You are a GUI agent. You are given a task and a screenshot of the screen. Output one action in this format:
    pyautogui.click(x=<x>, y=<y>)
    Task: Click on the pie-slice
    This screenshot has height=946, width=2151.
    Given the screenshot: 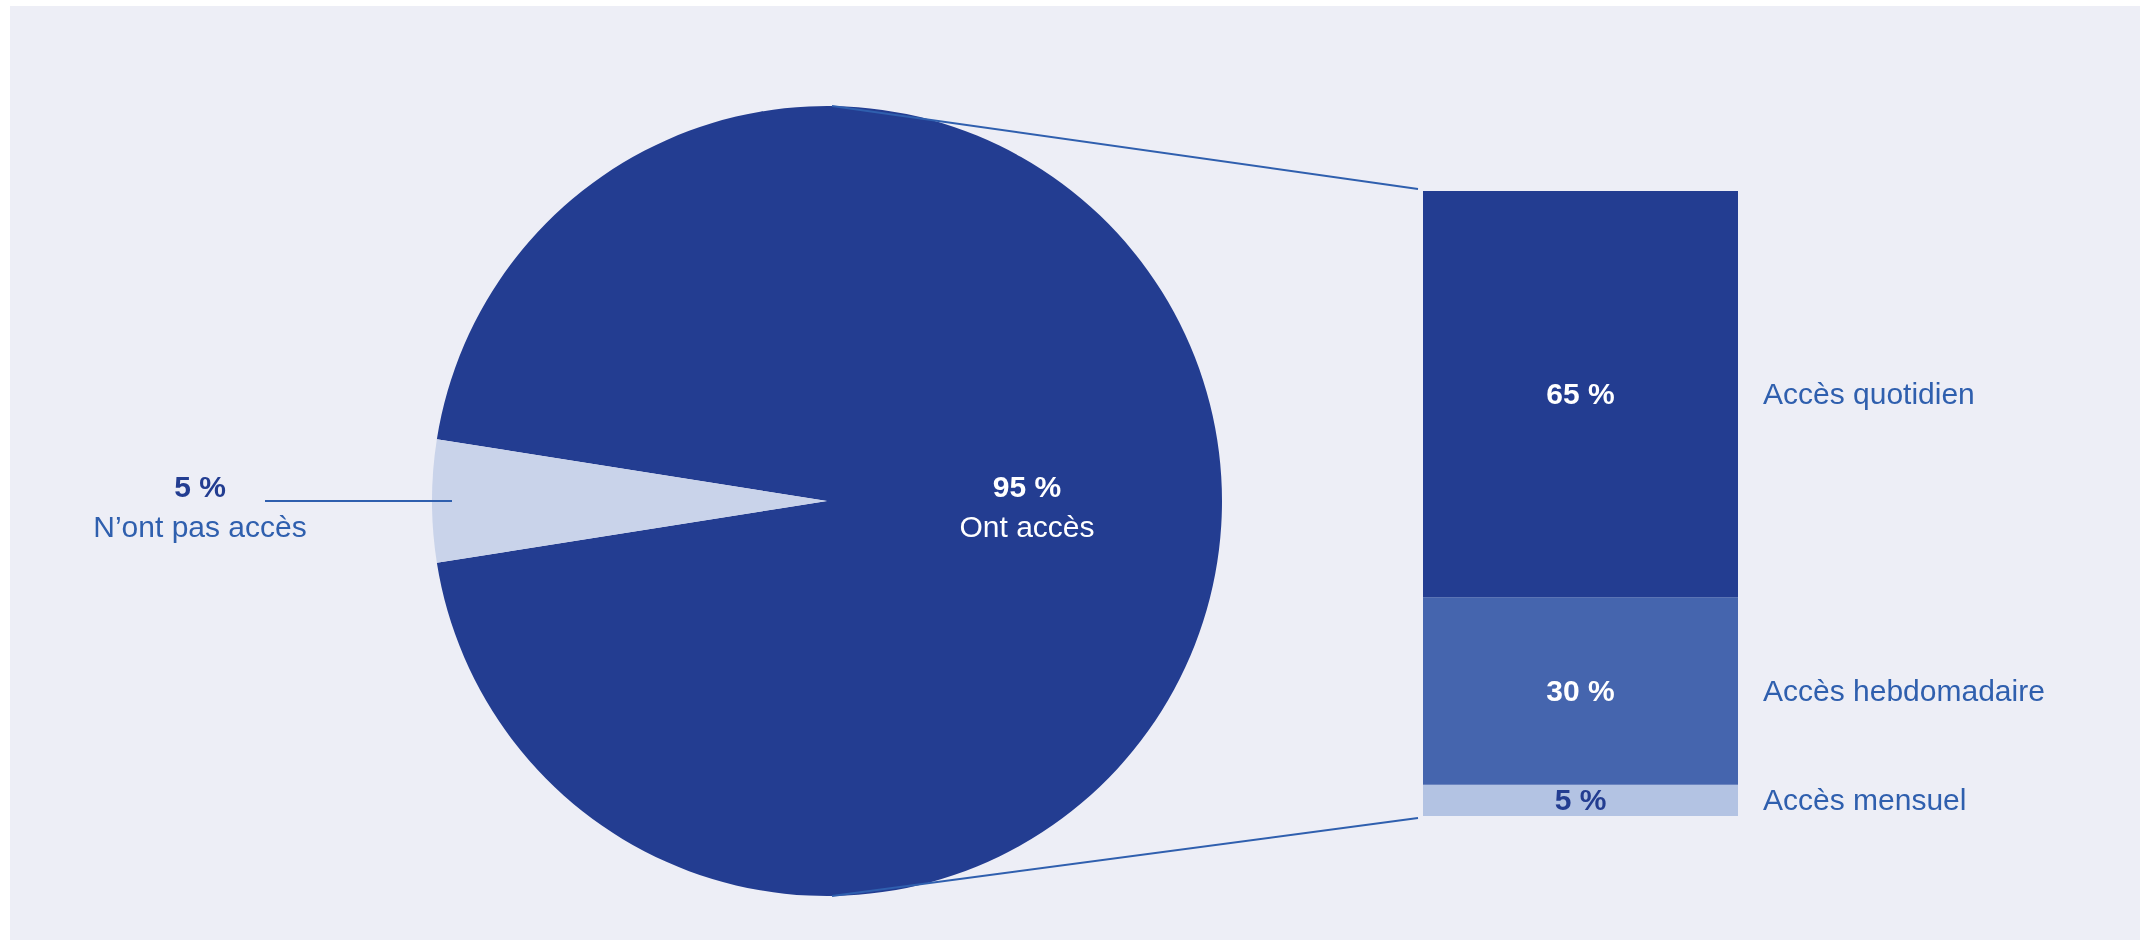 What is the action you would take?
    pyautogui.click(x=629, y=501)
    